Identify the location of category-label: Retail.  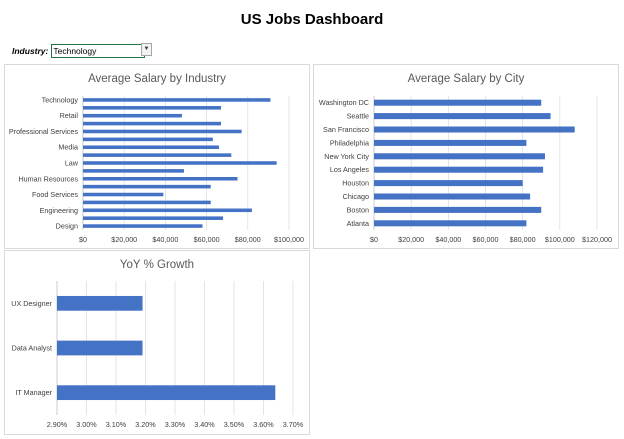
(69, 115).